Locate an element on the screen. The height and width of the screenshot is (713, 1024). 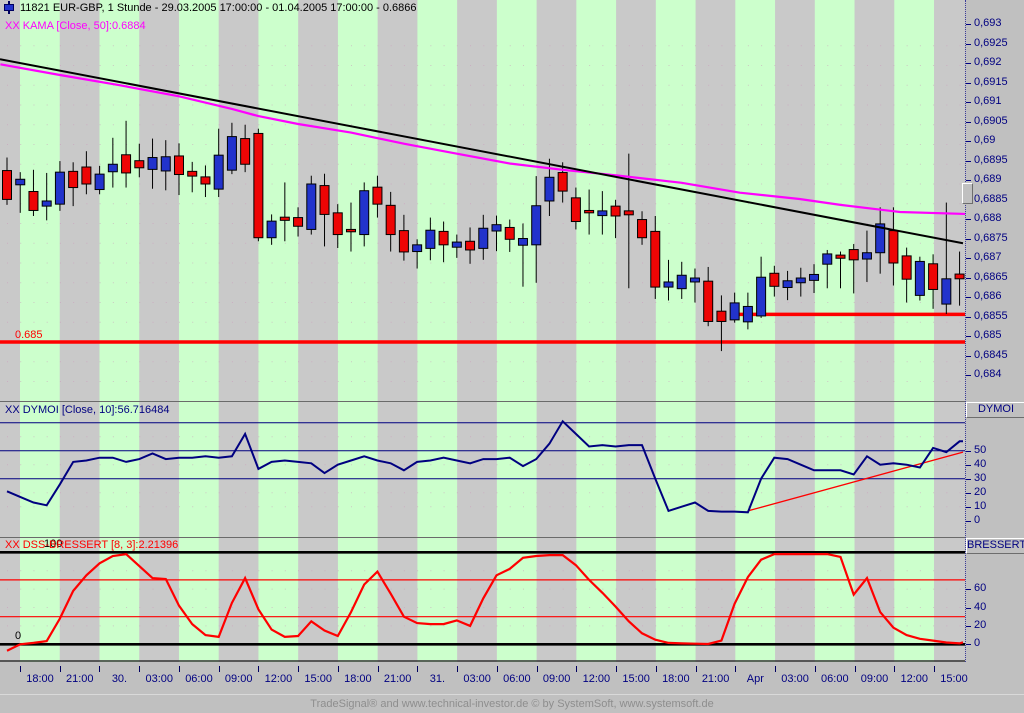
price-axis-label: 0,689 is located at coordinates (988, 179).